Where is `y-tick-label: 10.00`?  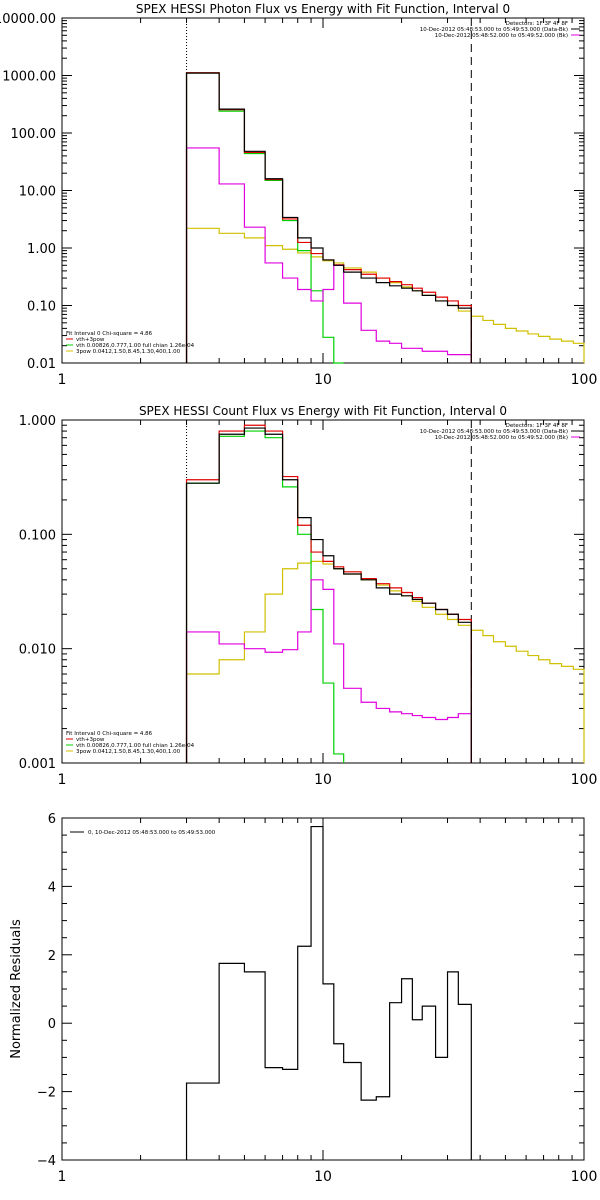 y-tick-label: 10.00 is located at coordinates (37, 192).